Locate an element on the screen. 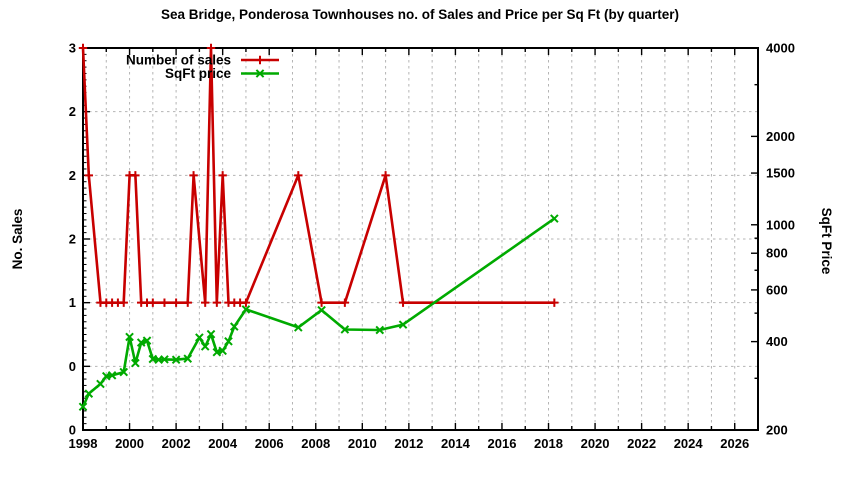  y-right-tick-label: 2000 is located at coordinates (780, 136).